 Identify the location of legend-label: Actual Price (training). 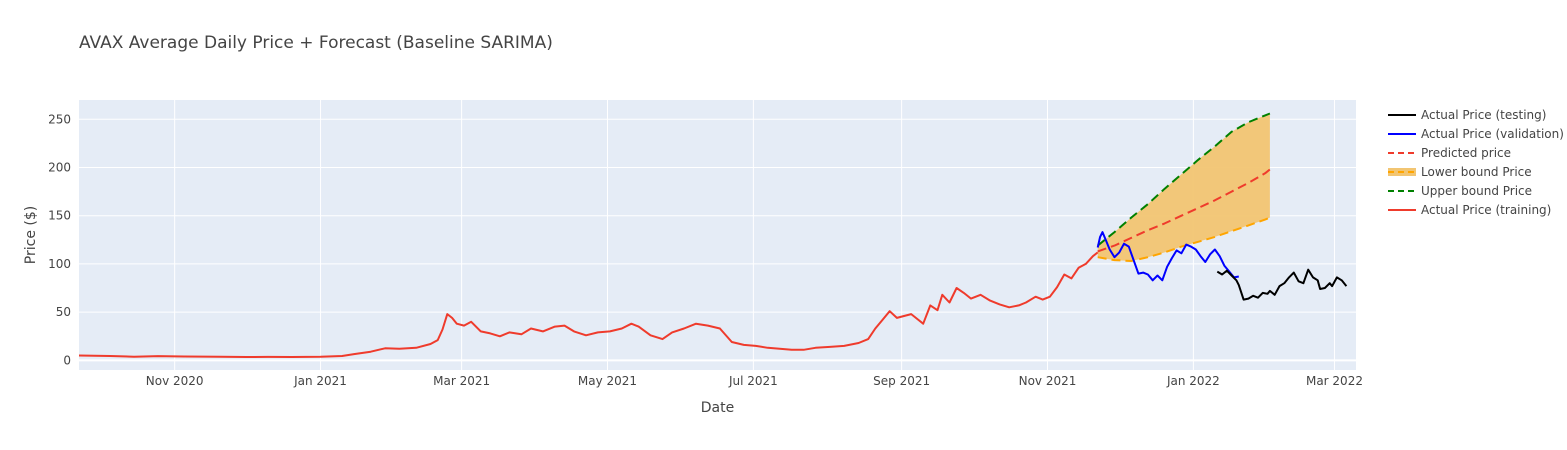
(1486, 210).